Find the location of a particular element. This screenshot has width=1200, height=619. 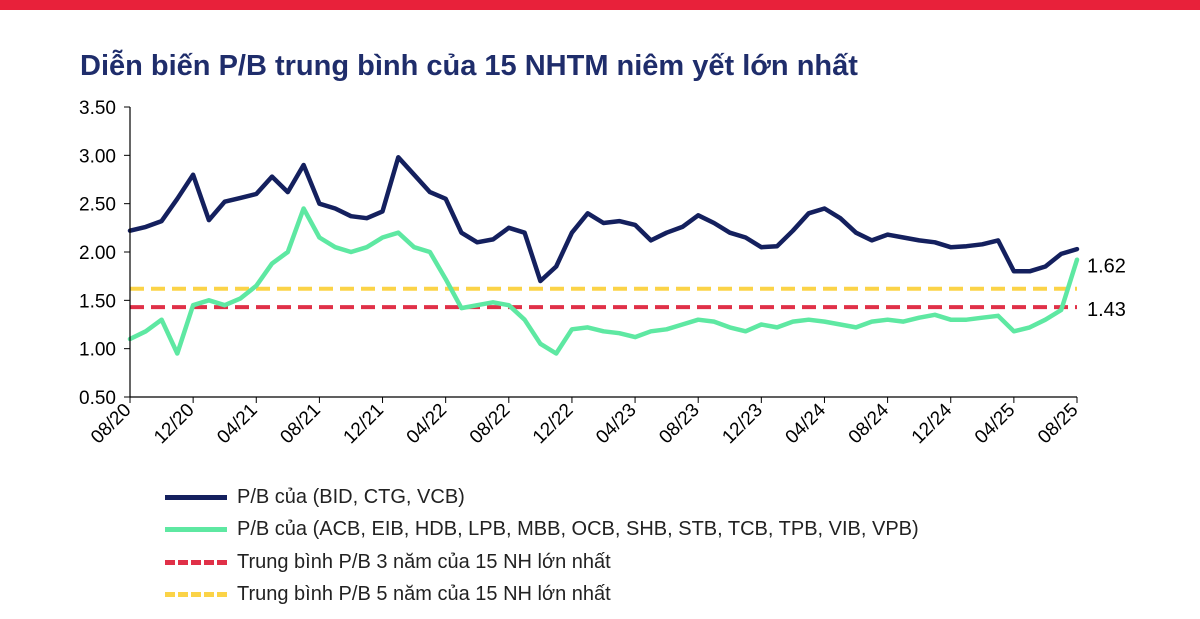

x-tick-label: 04/24 is located at coordinates (806, 423).